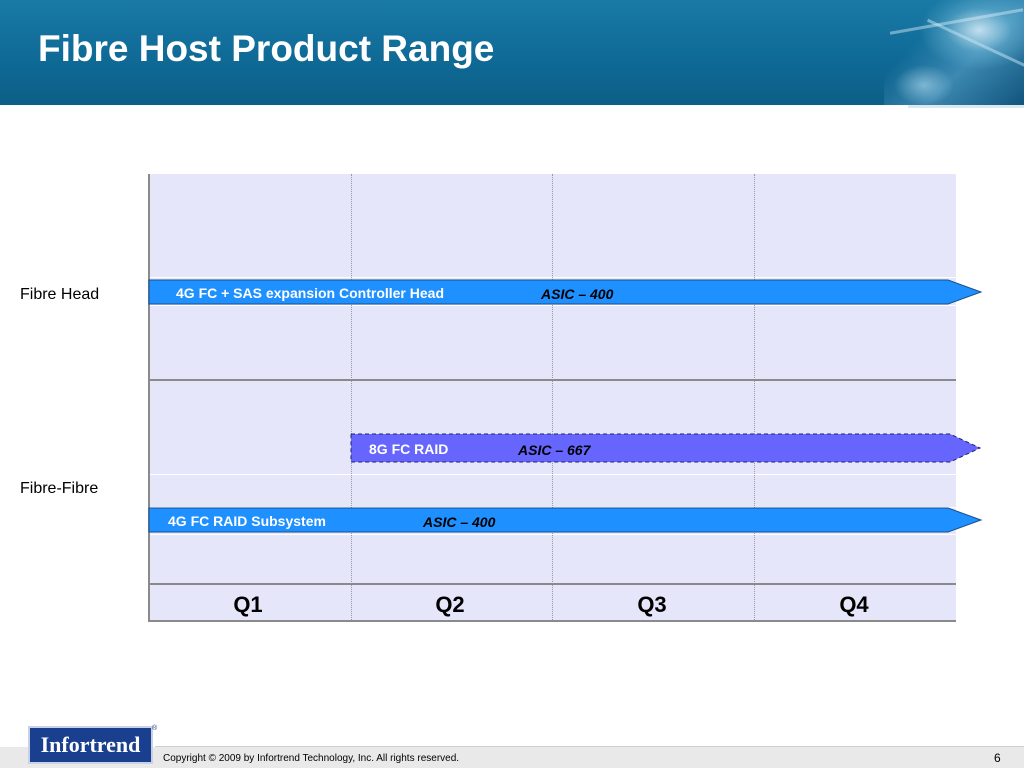 The image size is (1024, 768). What do you see at coordinates (589, 746) in the screenshot?
I see `footer-divider` at bounding box center [589, 746].